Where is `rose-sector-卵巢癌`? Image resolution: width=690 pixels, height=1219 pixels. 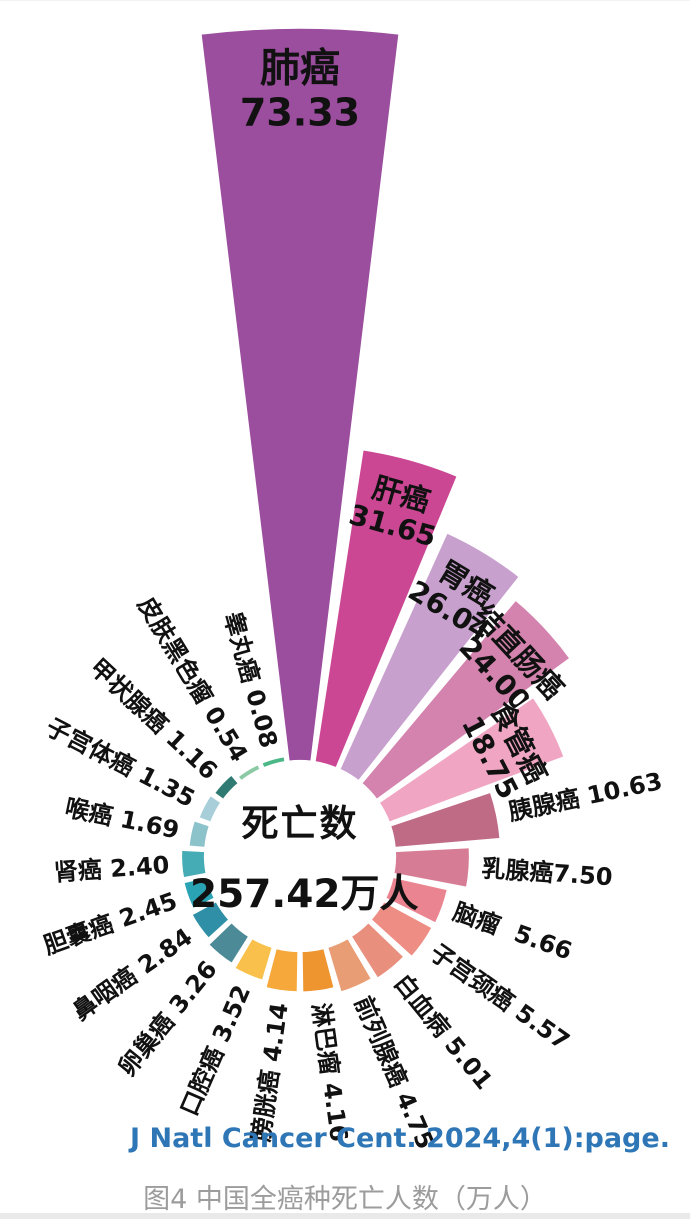 rose-sector-卵巢癌 is located at coordinates (228, 943).